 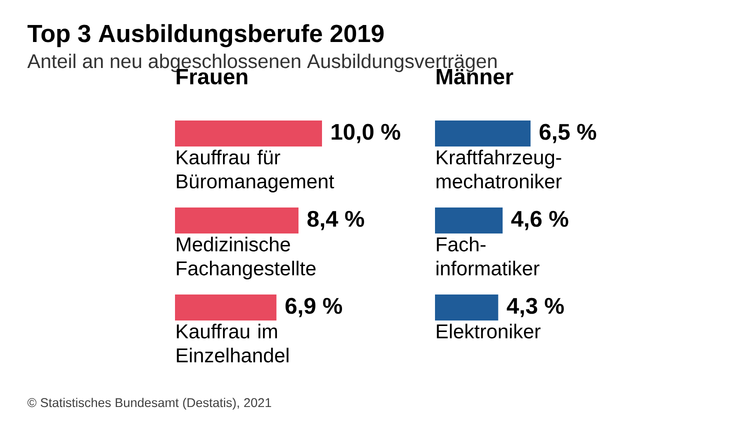 I want to click on data-label: 4,3 %, so click(x=535, y=308).